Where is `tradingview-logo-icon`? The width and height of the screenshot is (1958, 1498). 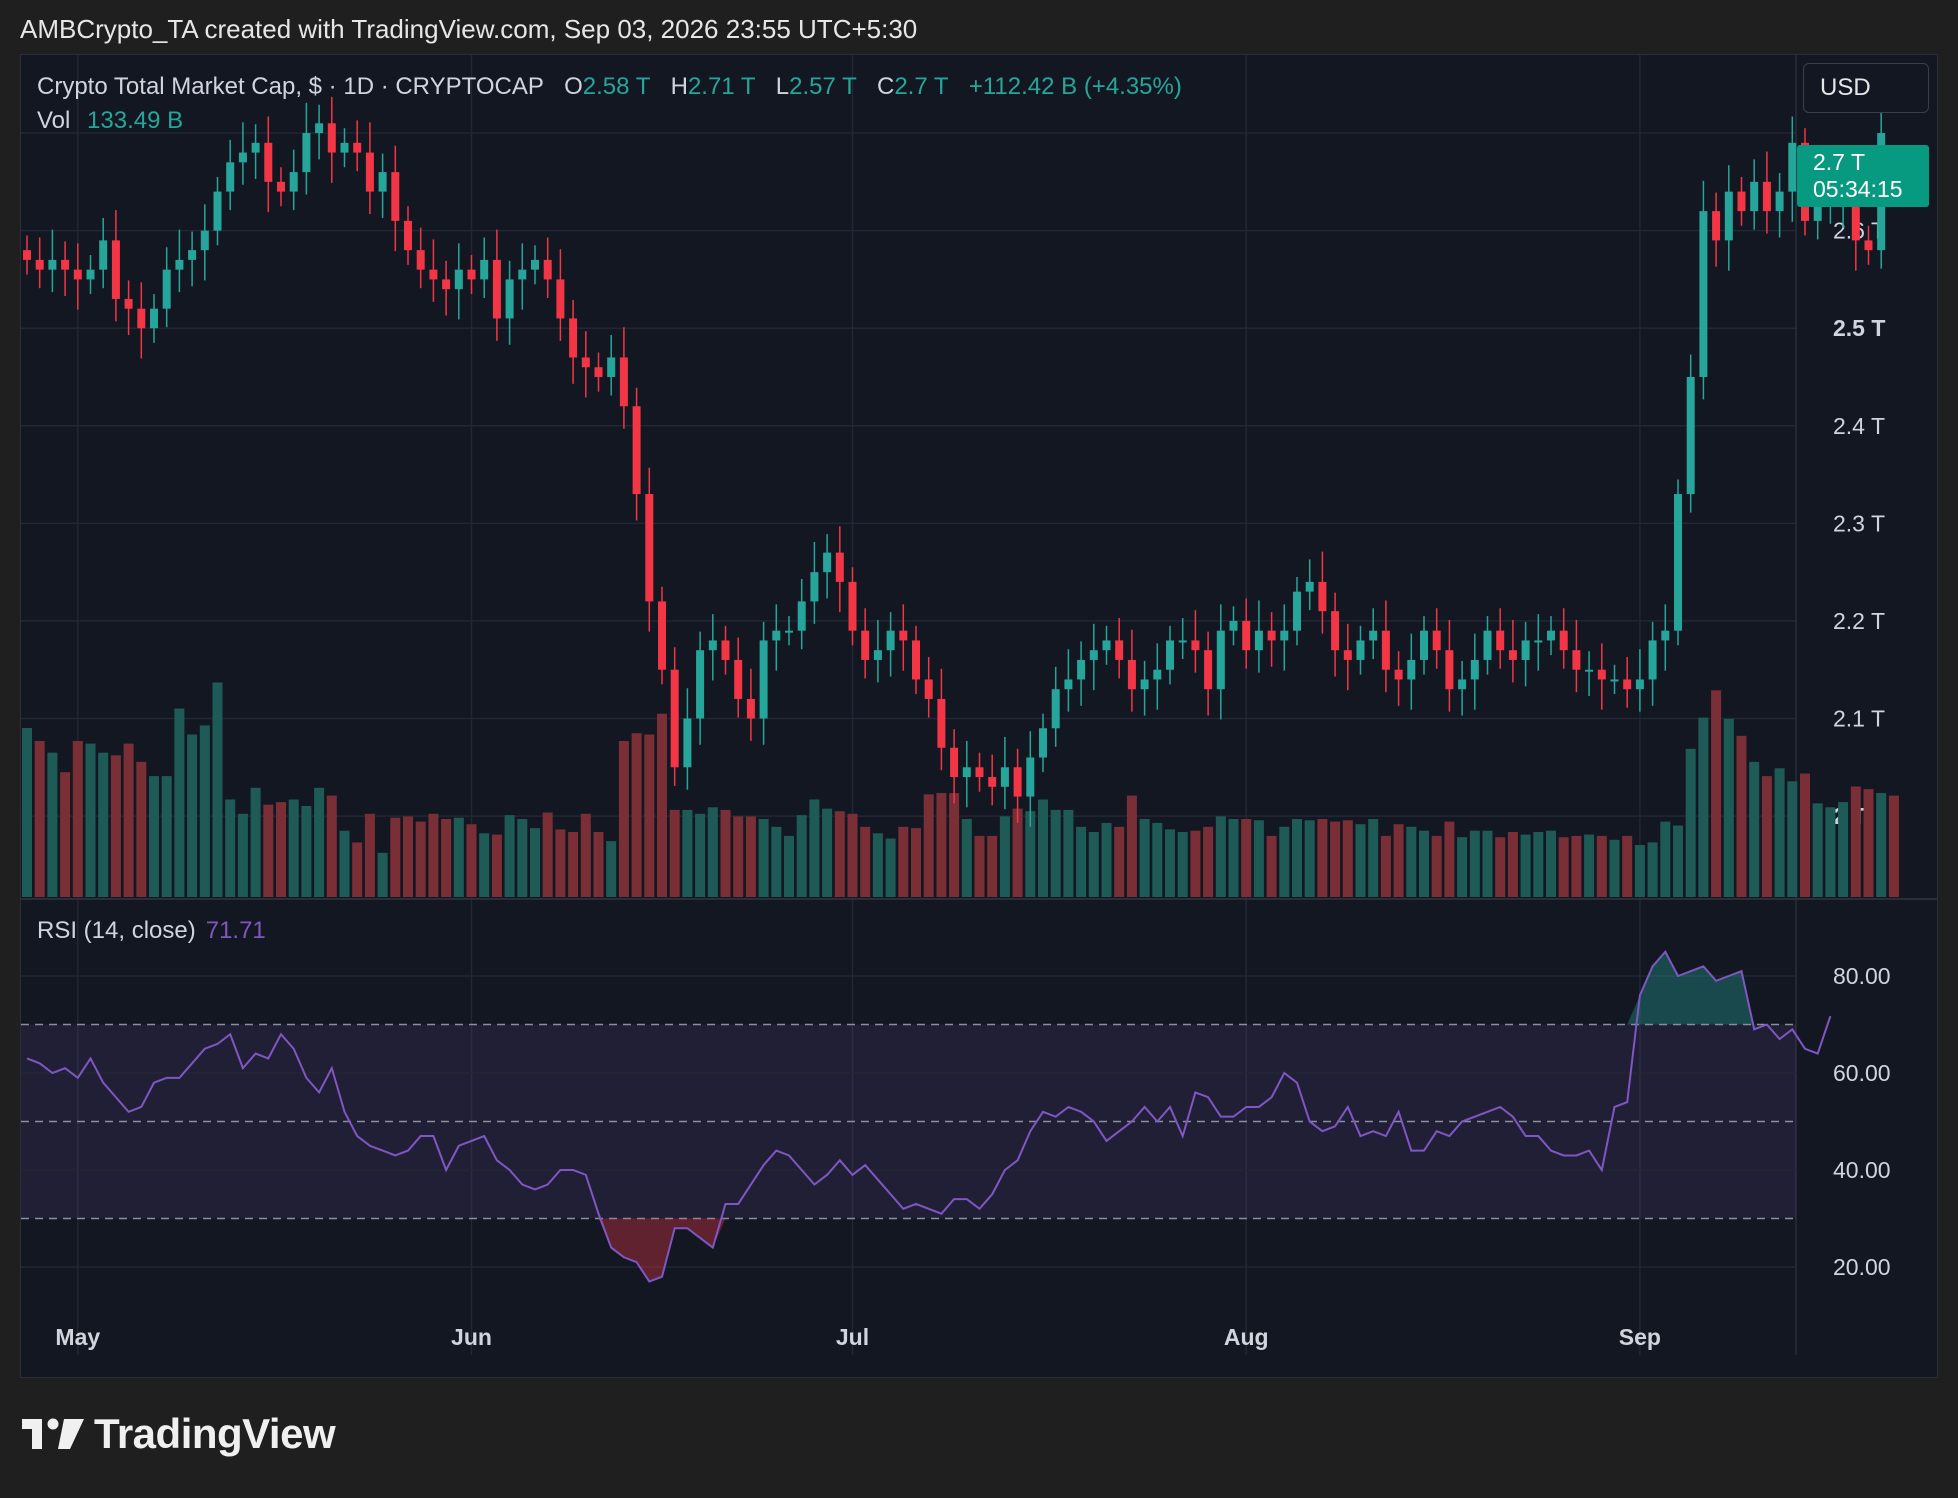
tradingview-logo-icon is located at coordinates (53, 1433).